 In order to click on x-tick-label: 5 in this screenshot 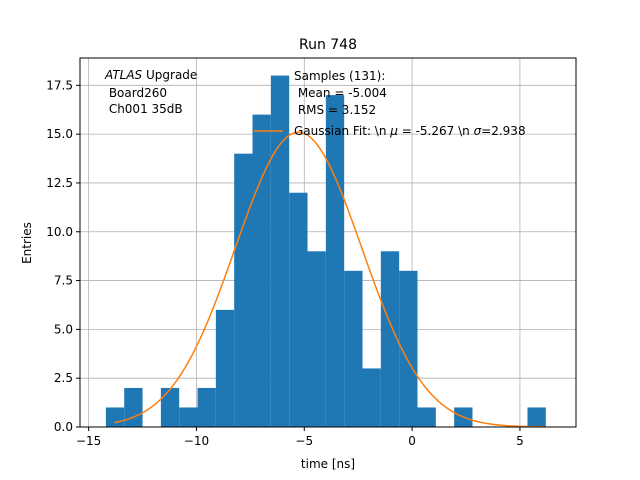, I will do `click(520, 441)`.